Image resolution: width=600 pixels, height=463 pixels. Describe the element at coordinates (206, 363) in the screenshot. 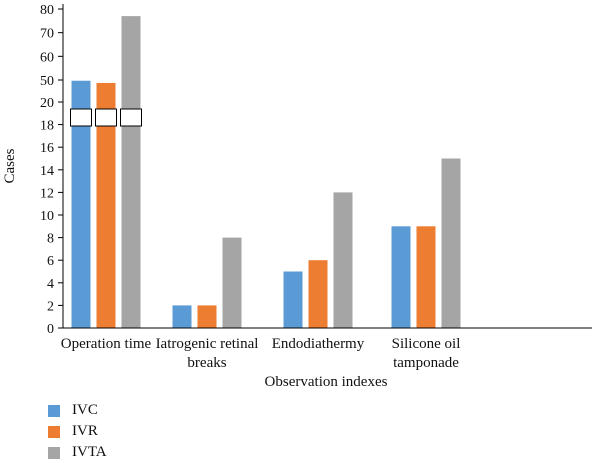

I see `x-category-label: breaks` at that location.